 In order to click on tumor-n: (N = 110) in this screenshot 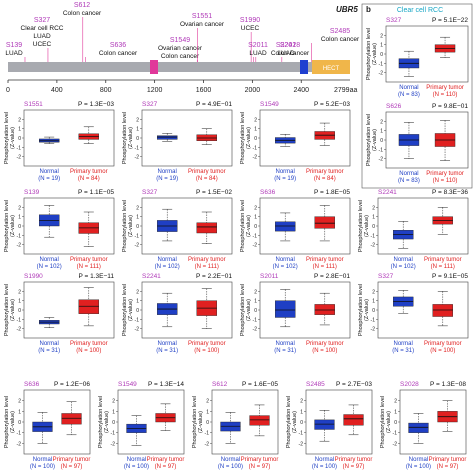, I will do `click(445, 95)`.